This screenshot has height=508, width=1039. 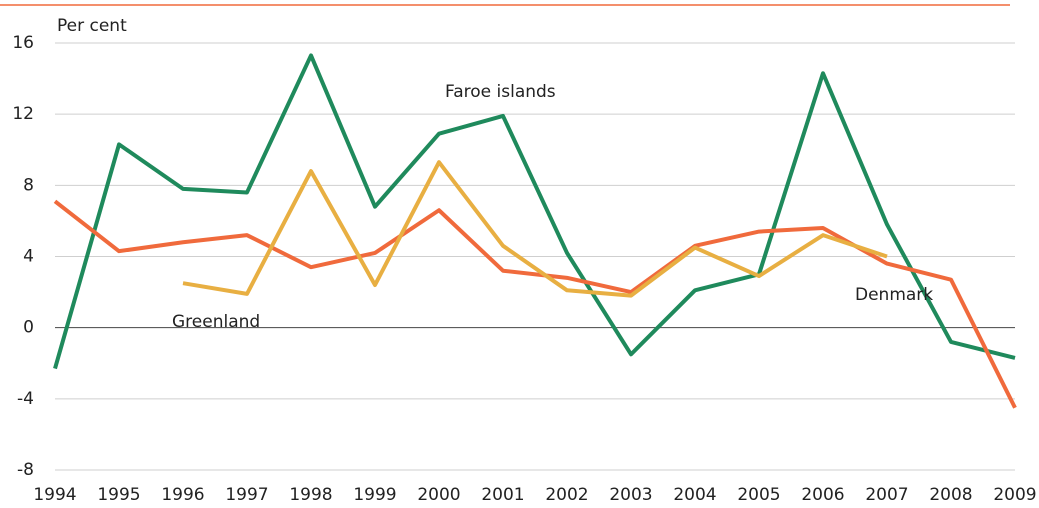 I want to click on y-tick-label: 16, so click(x=23, y=43).